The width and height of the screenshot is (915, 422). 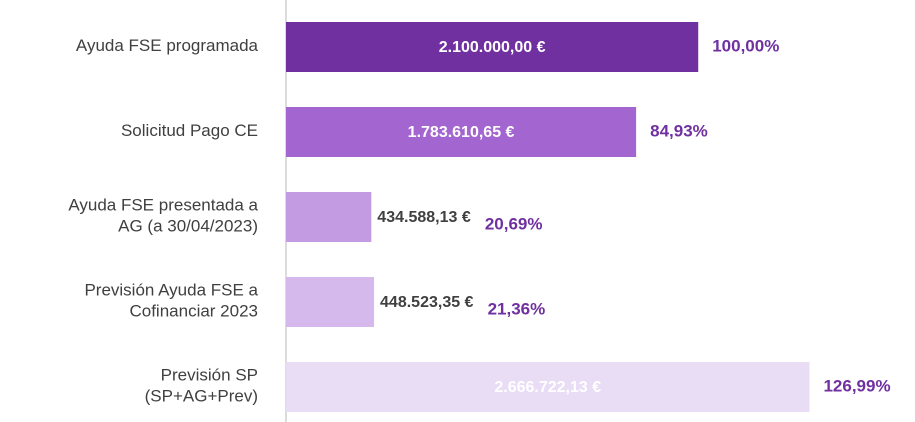 I want to click on percent-label: 21,36%, so click(x=517, y=308).